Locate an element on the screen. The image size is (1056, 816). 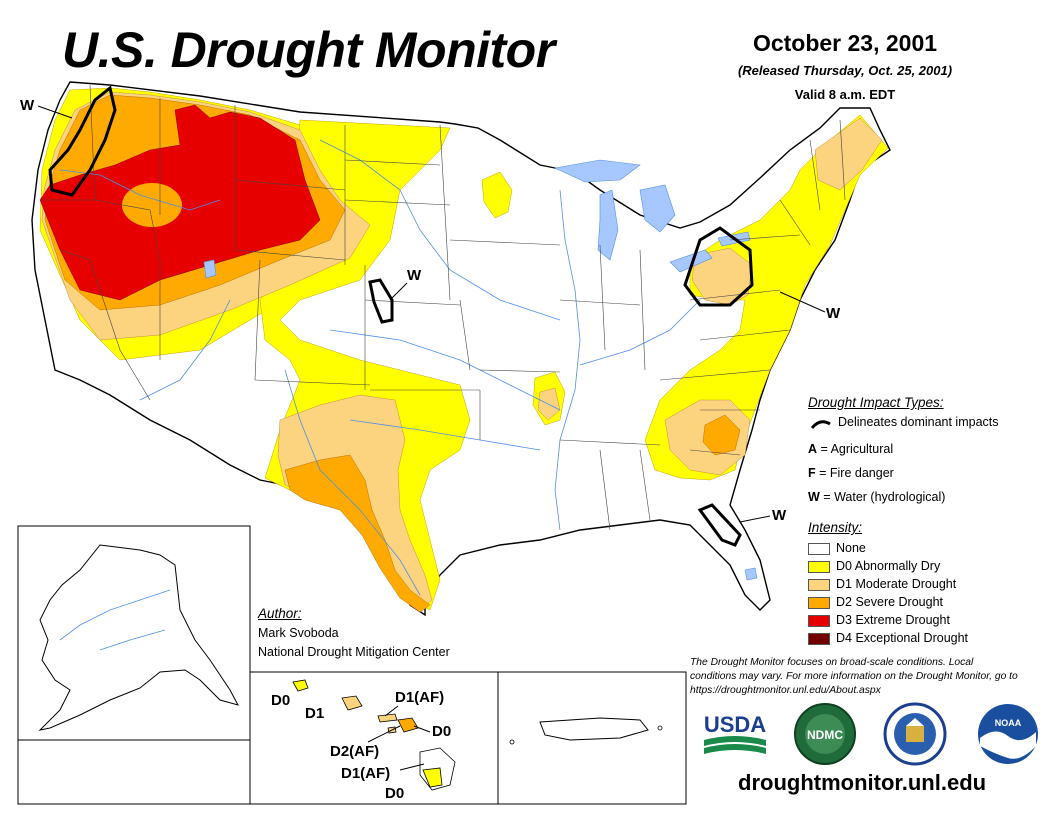
svg-text: NOAA is located at coordinates (1008, 723).